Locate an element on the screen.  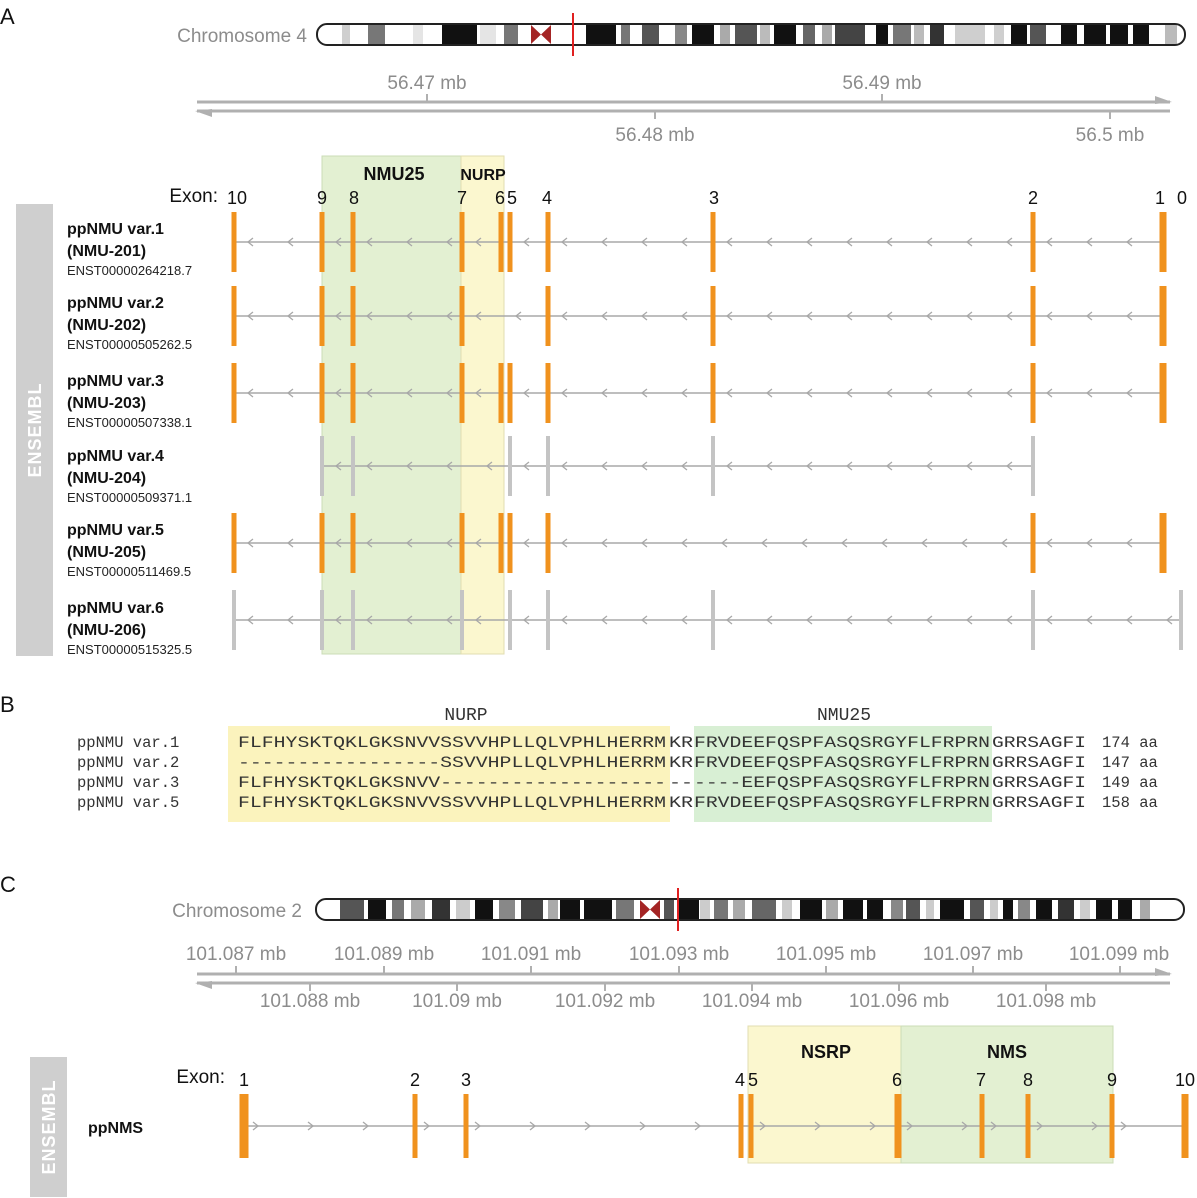
scale-tick-label: 101.097 mb is located at coordinates (973, 954).